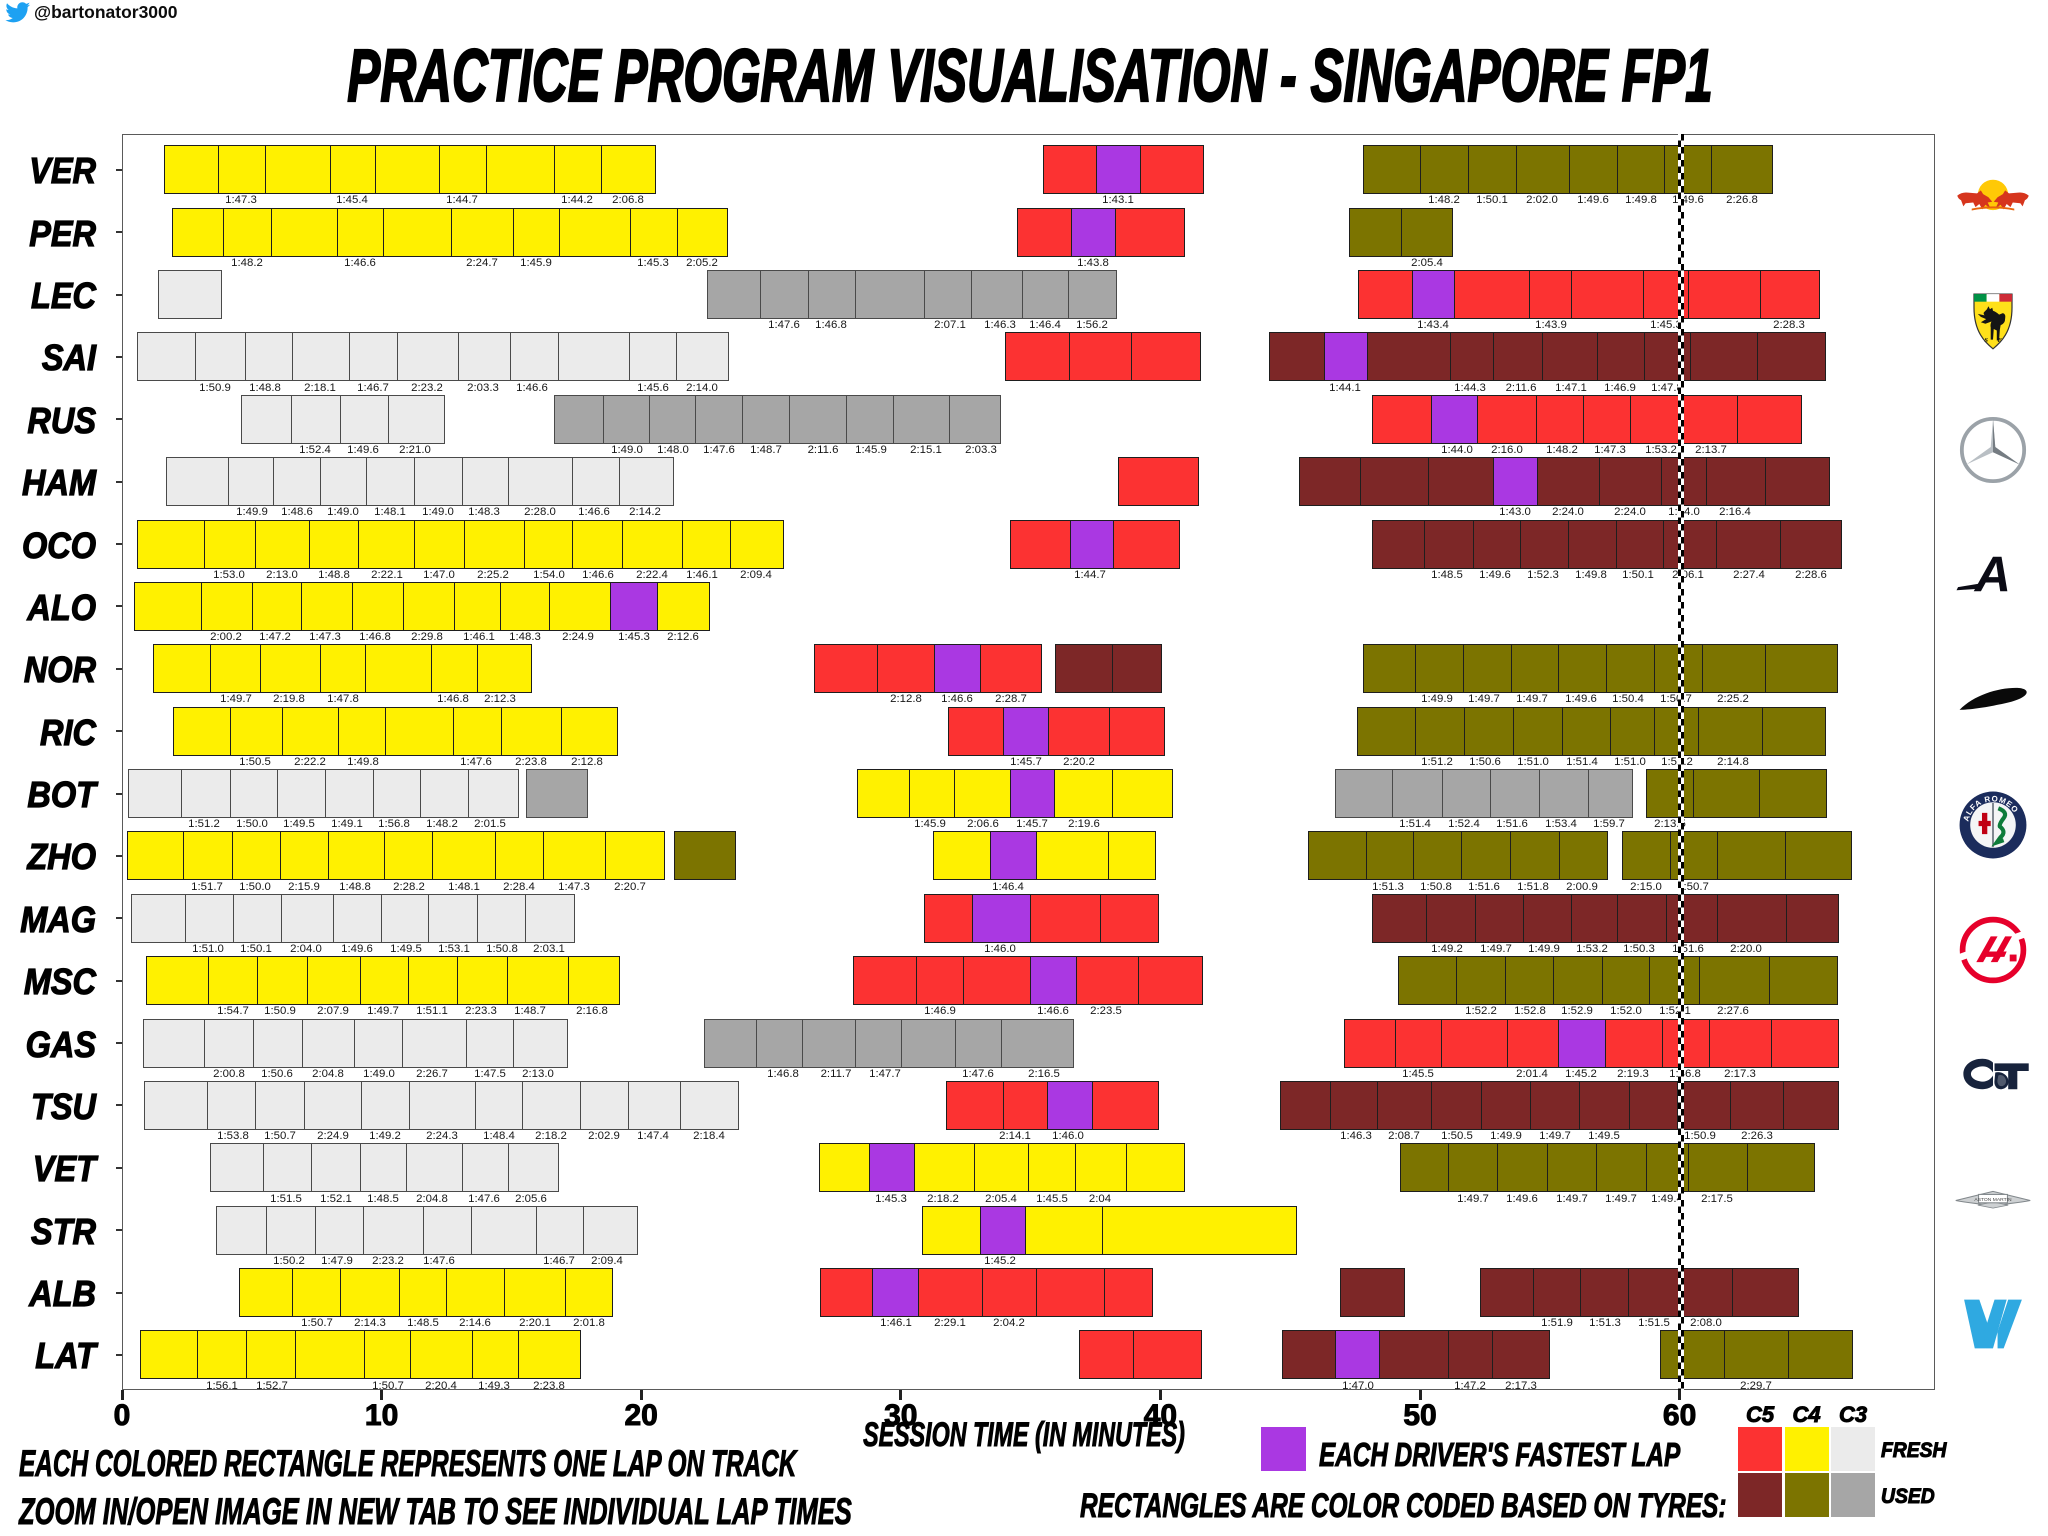 The height and width of the screenshot is (1536, 2048). I want to click on svg-text: F, so click(2000, 340).